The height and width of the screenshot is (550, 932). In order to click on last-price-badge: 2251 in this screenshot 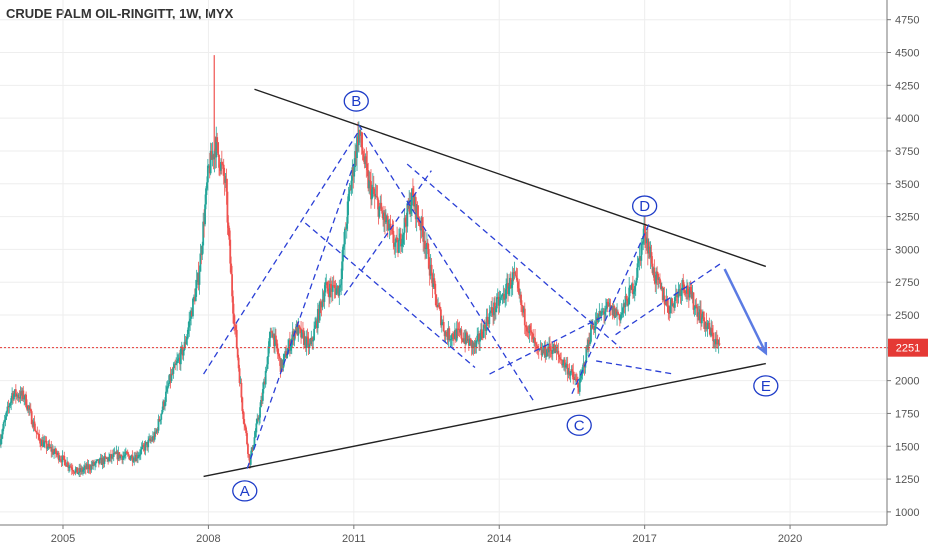, I will do `click(908, 347)`.